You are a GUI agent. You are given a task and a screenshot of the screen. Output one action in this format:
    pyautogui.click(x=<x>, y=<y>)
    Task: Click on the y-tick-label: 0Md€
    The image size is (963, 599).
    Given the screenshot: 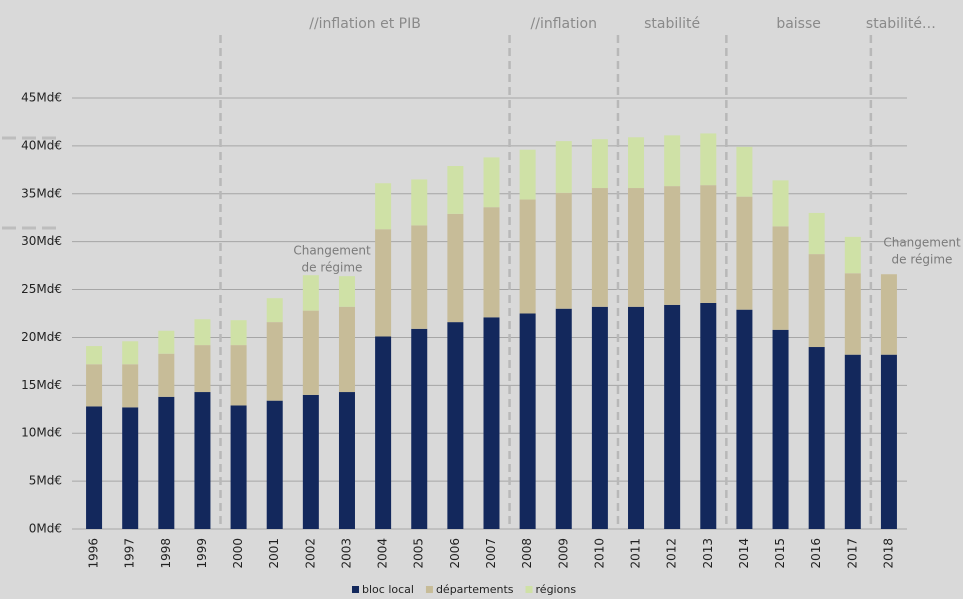 What is the action you would take?
    pyautogui.click(x=45, y=529)
    